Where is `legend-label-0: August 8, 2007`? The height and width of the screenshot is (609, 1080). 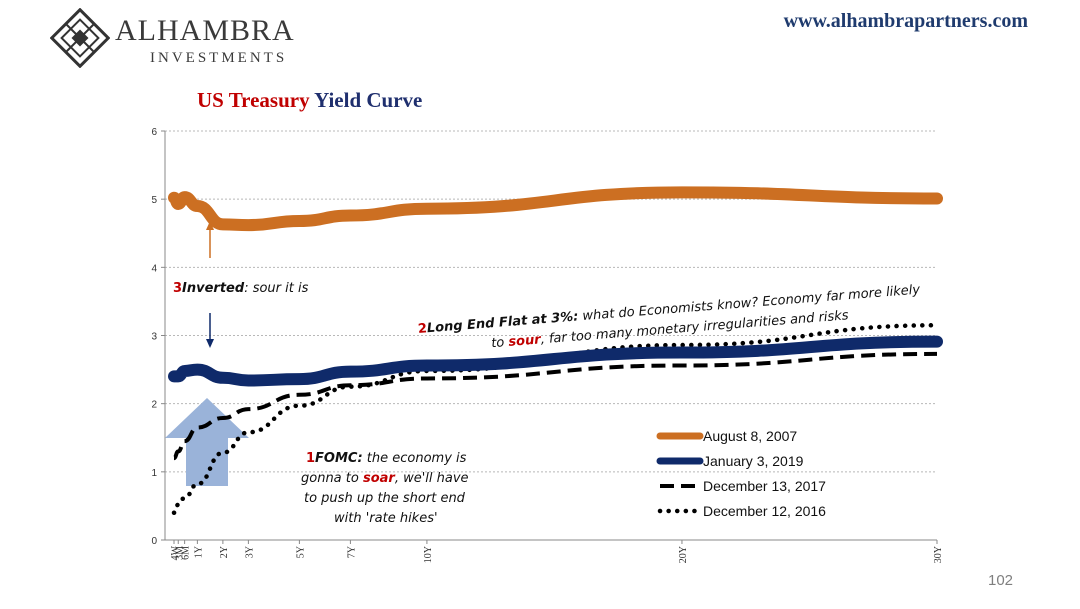
legend-label-0: August 8, 2007 is located at coordinates (750, 436).